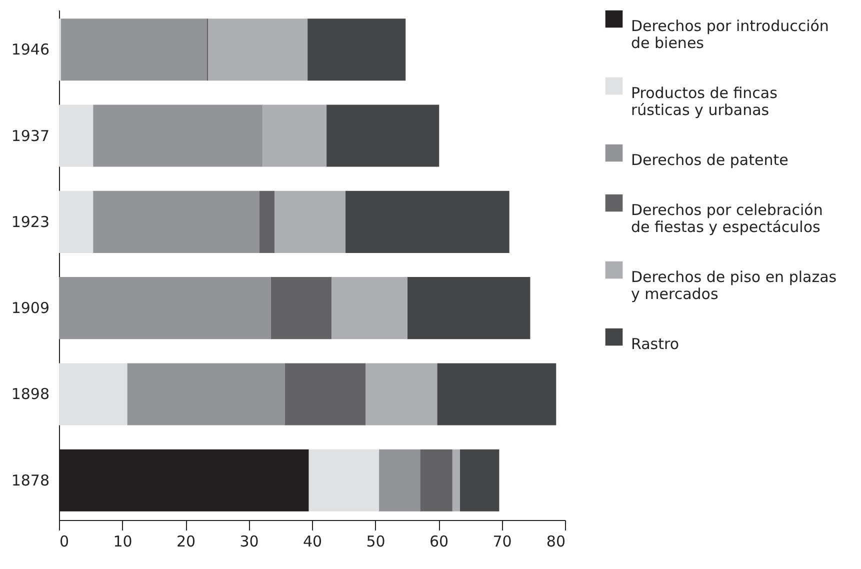  Describe the element at coordinates (30, 221) in the screenshot. I see `y-tick-label: 1923` at that location.